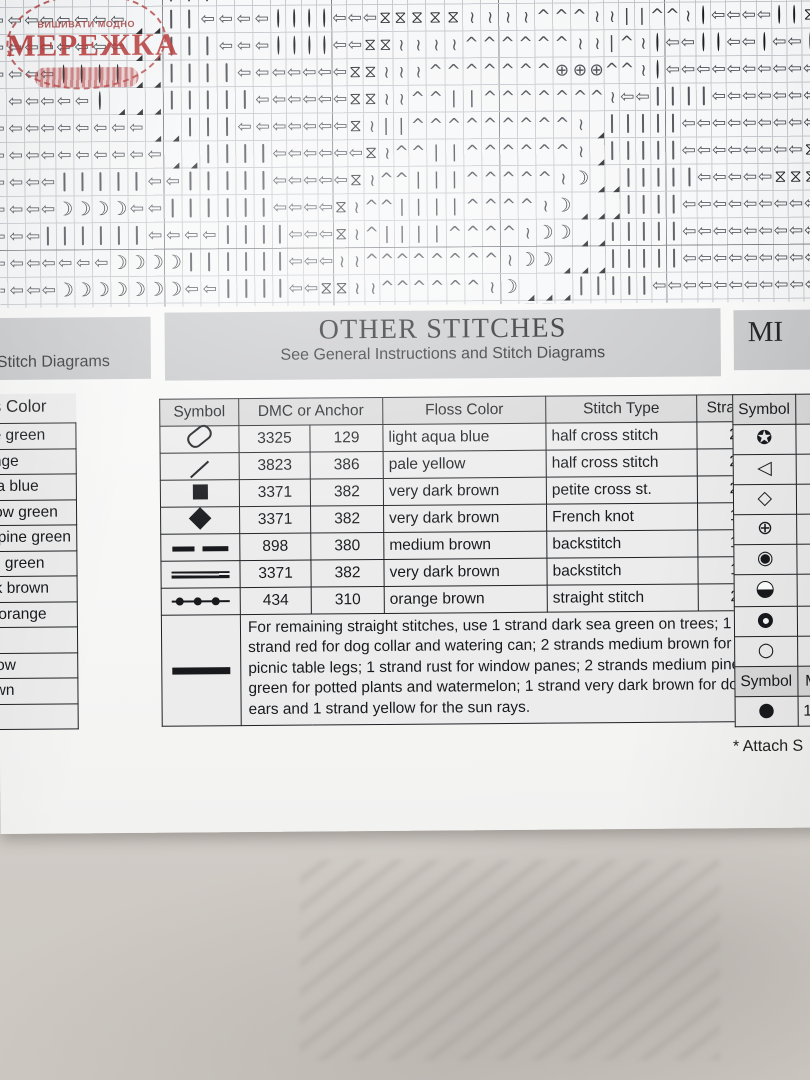  What do you see at coordinates (803, 711) in the screenshot?
I see `right-value-cell: 12` at bounding box center [803, 711].